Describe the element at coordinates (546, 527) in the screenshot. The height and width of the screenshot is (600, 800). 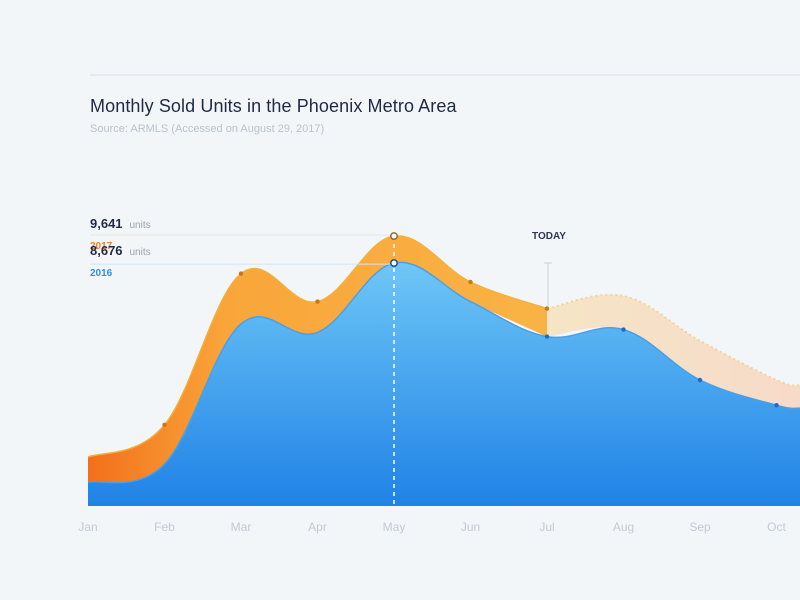
I see `x-tick-label: Jul` at that location.